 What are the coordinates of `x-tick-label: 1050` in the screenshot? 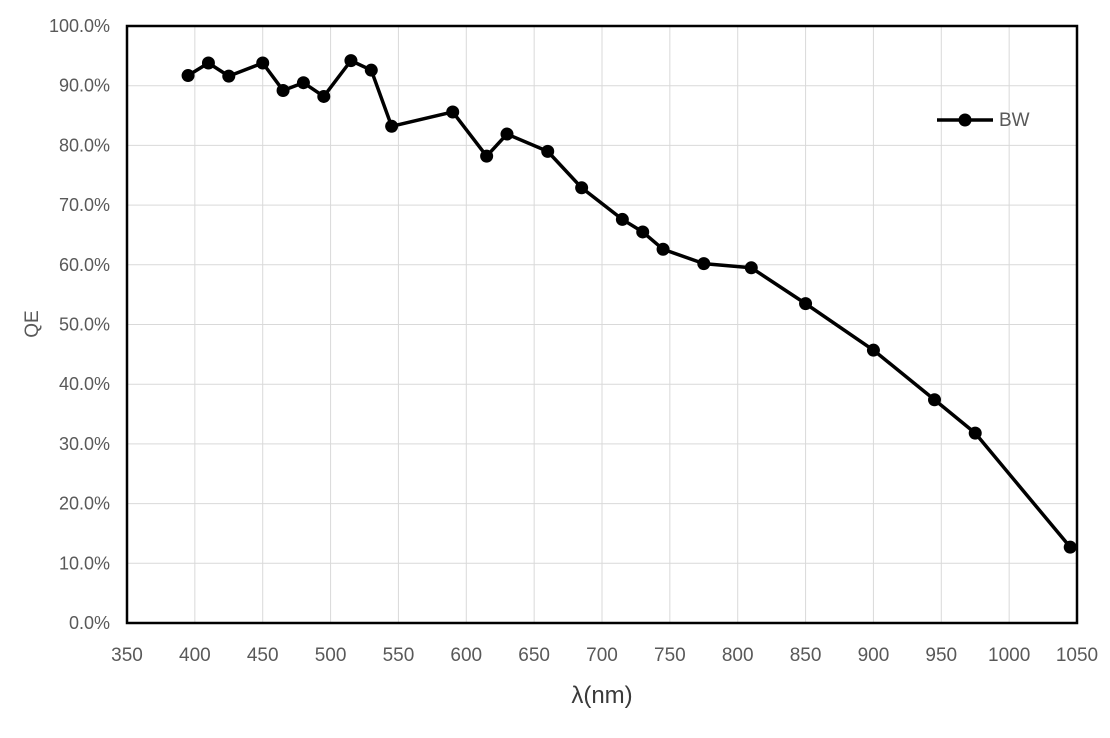 It's located at (1077, 655).